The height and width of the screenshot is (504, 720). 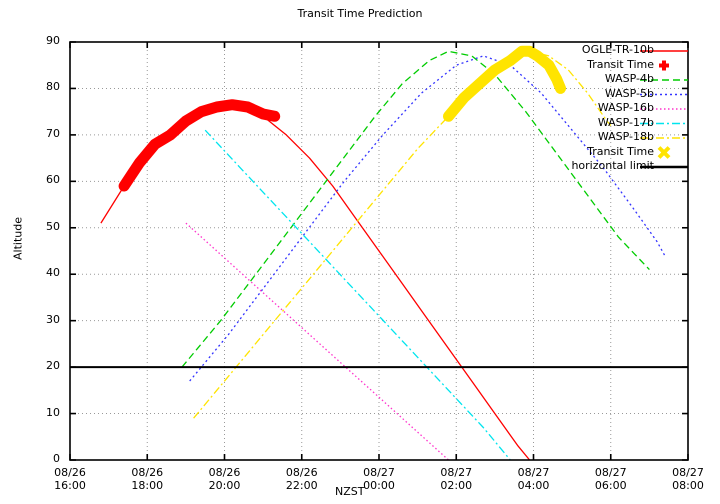 I want to click on x-tick-label: 08/27 02:00, so click(x=456, y=479).